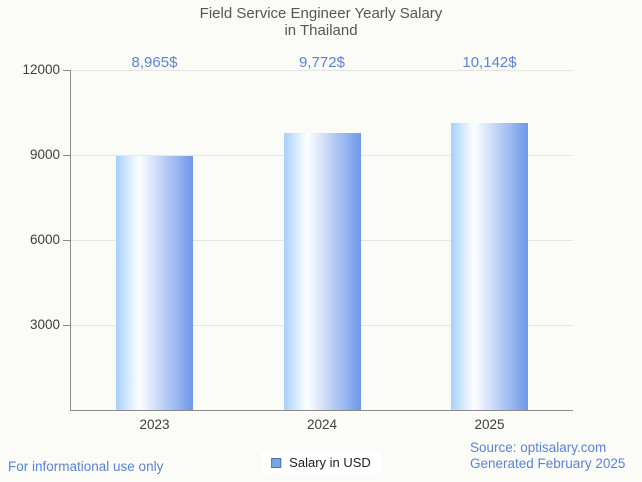 This screenshot has width=642, height=482. What do you see at coordinates (44, 239) in the screenshot?
I see `ytick-label-6000: 6000` at bounding box center [44, 239].